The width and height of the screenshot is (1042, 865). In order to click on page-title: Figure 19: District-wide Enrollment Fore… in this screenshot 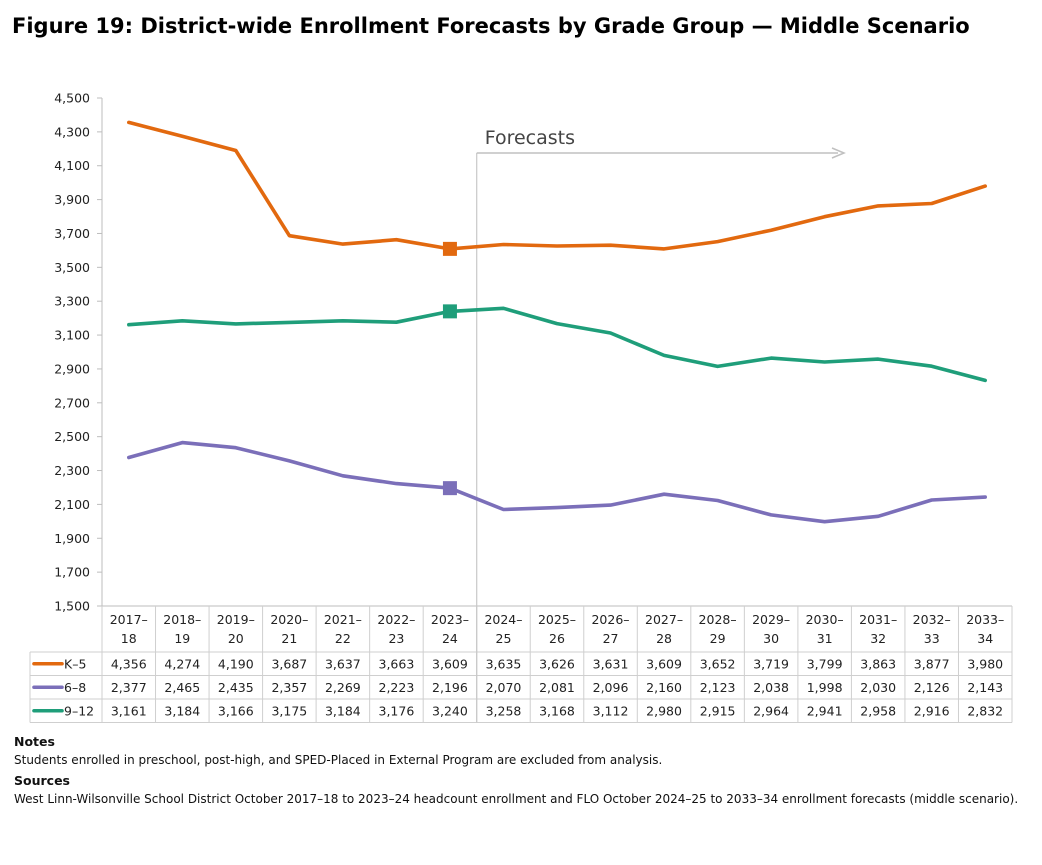, I will do `click(491, 26)`.